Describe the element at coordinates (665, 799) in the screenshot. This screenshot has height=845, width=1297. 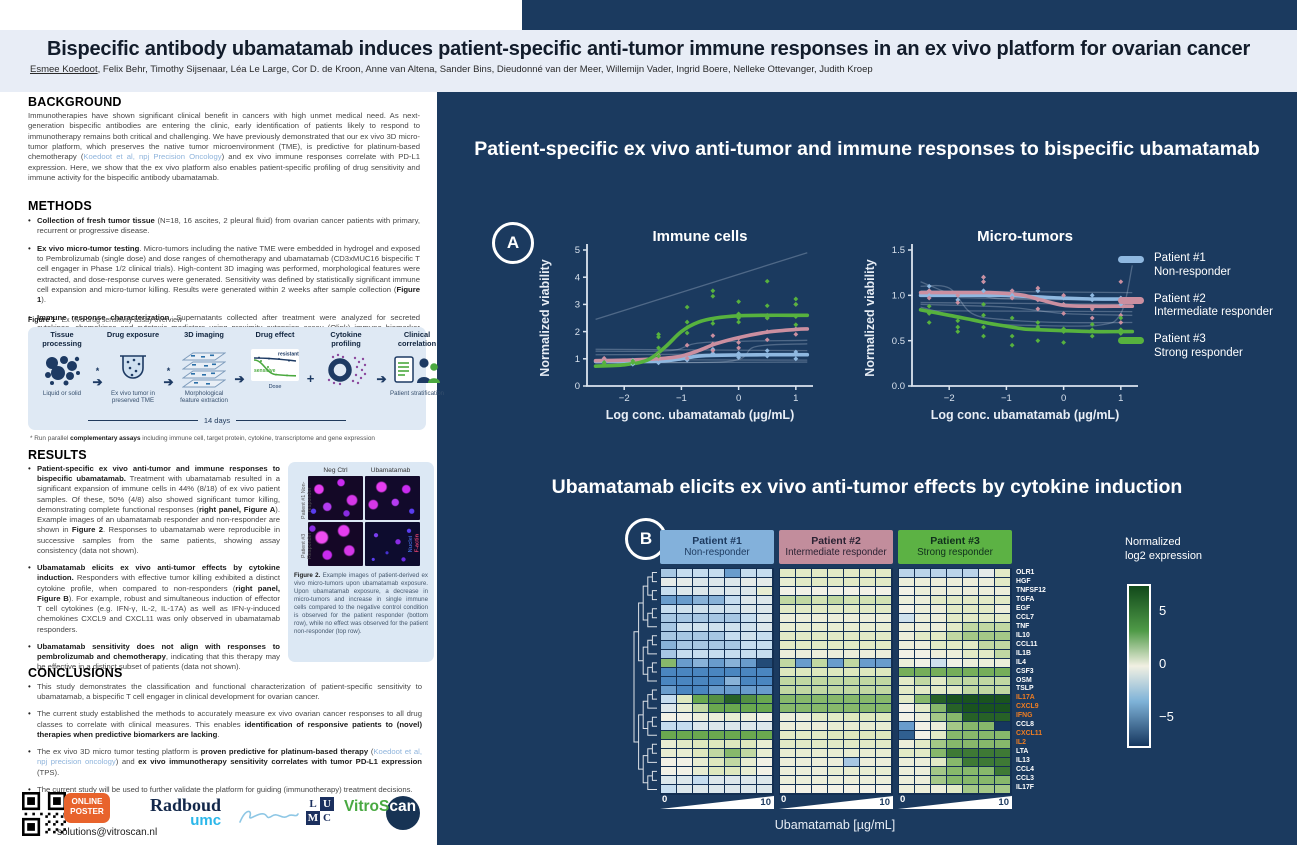
I see `dose-min-label: 0` at that location.